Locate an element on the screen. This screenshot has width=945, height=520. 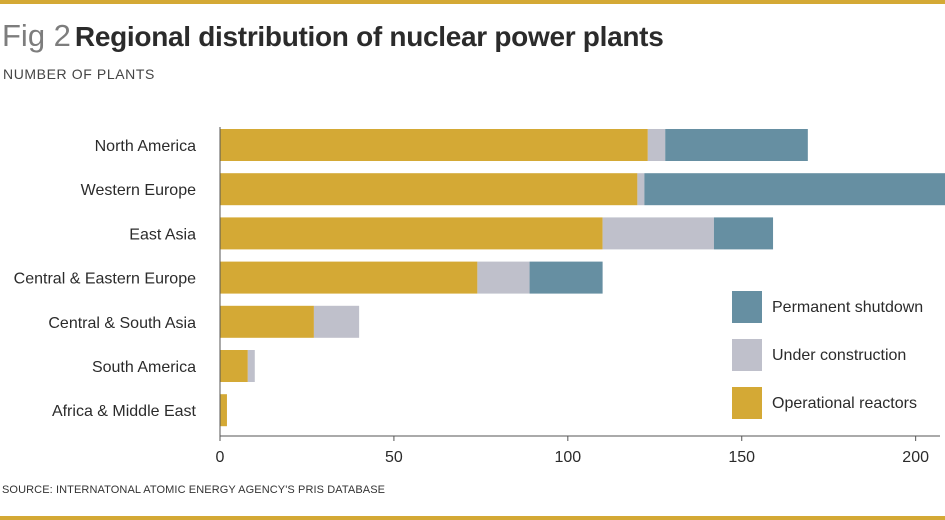
figure-number: Fig 2 is located at coordinates (36, 35).